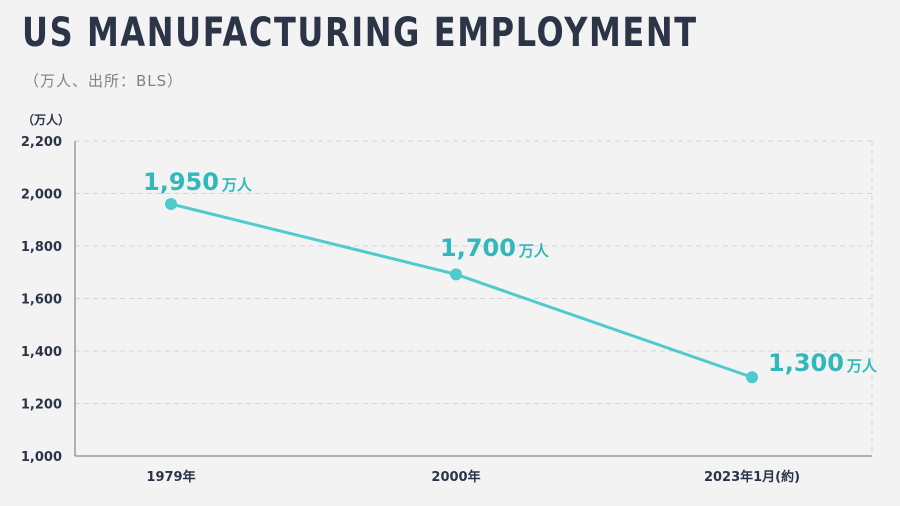 The width and height of the screenshot is (900, 506). Describe the element at coordinates (41, 405) in the screenshot. I see `y-tick-label: 1,200` at that location.